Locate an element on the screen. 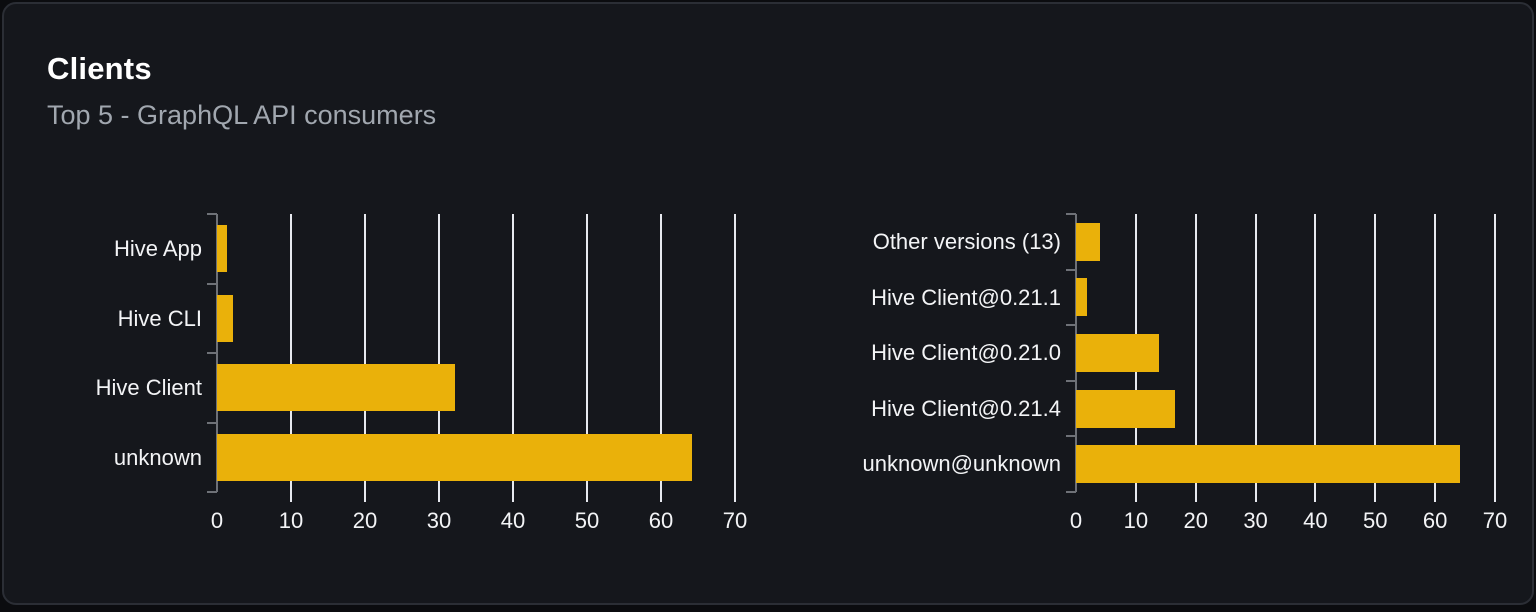 The image size is (1536, 612). category-label: Hive Client@0.21.4 is located at coordinates (966, 408).